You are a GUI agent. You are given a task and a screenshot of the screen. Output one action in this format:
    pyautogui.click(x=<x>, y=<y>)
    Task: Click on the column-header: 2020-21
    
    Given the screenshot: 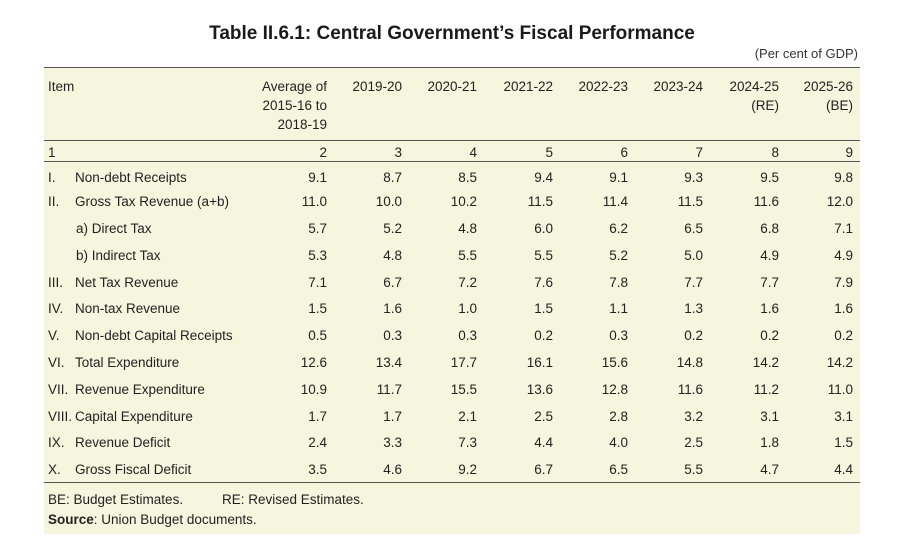 What is the action you would take?
    pyautogui.click(x=452, y=86)
    